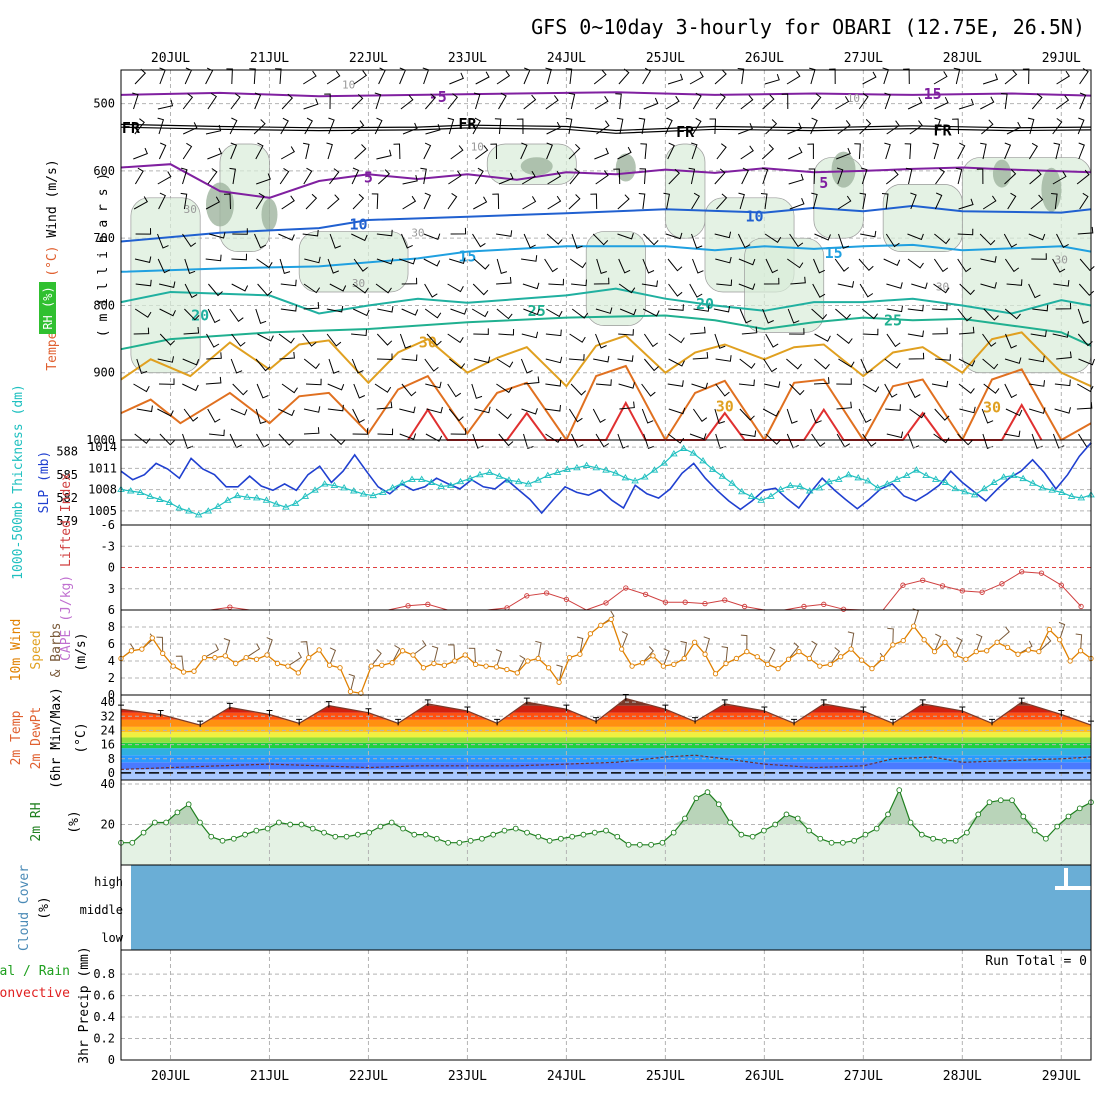 This screenshot has height=1100, width=1100. Describe the element at coordinates (81, 737) in the screenshot. I see `t2m-unit-text: (°C)` at that location.